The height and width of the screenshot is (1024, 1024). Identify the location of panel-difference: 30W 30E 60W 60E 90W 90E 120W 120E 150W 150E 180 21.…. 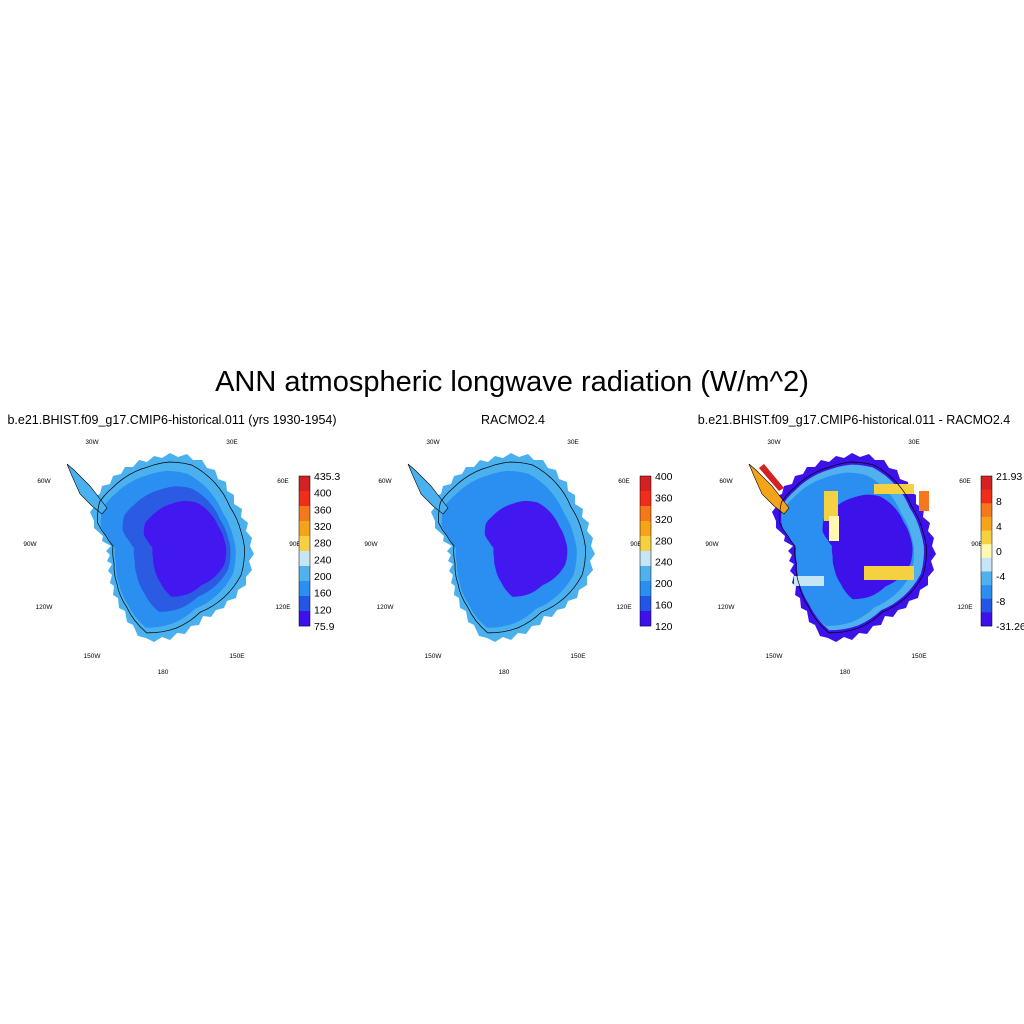
(854, 548).